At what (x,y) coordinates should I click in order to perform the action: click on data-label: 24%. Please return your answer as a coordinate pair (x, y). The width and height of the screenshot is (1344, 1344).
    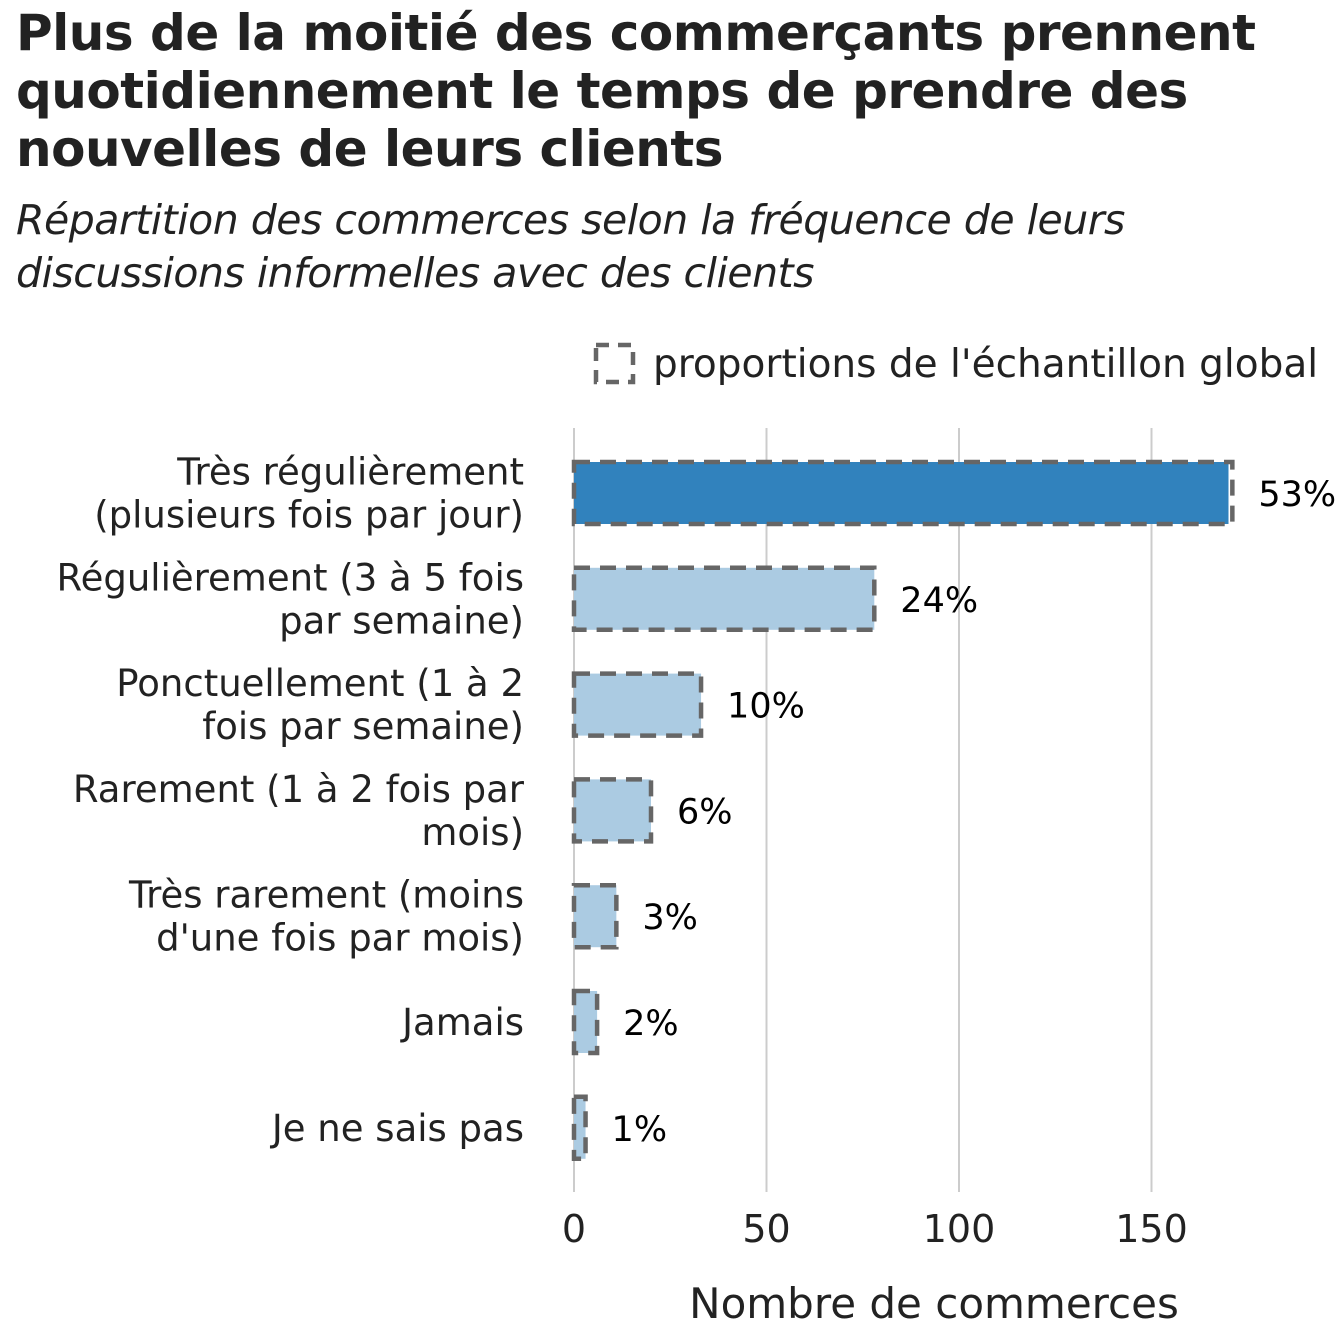
    Looking at the image, I should click on (939, 601).